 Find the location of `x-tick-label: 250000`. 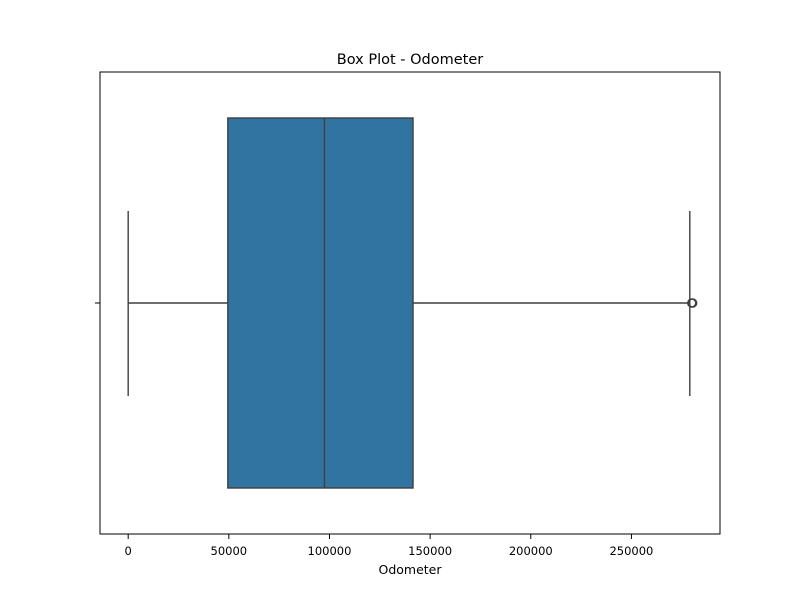

x-tick-label: 250000 is located at coordinates (631, 551).